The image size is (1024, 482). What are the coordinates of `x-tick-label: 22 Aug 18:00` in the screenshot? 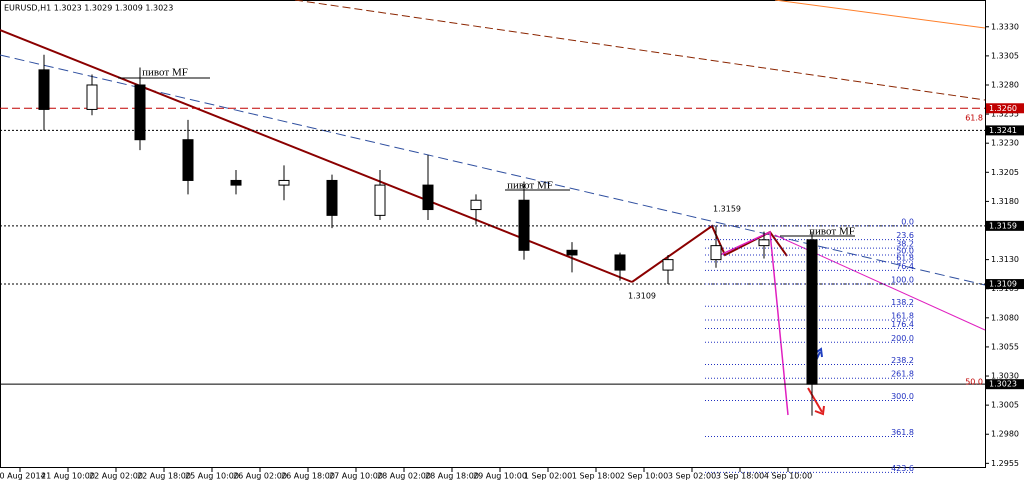 It's located at (164, 476).